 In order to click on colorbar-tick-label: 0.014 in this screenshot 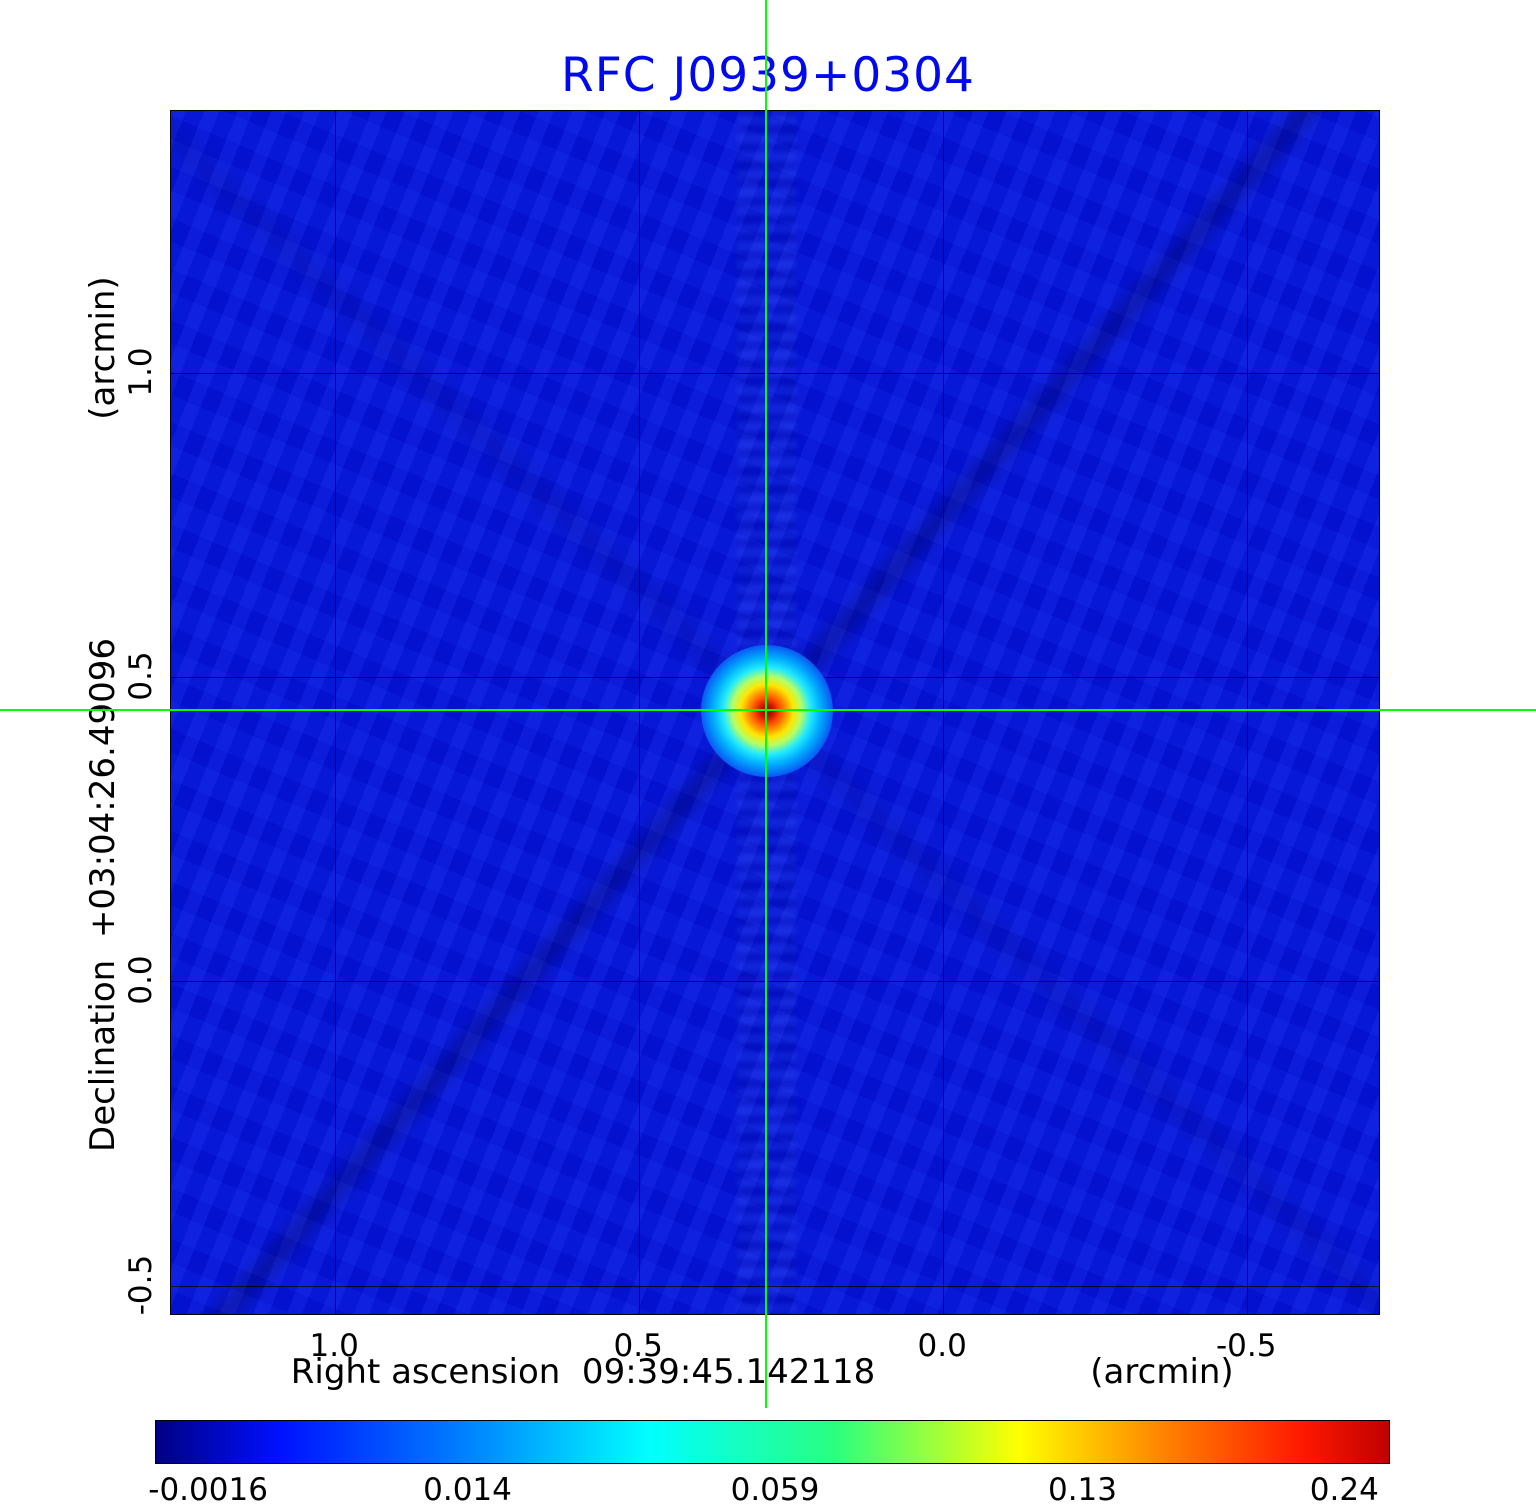, I will do `click(467, 1490)`.